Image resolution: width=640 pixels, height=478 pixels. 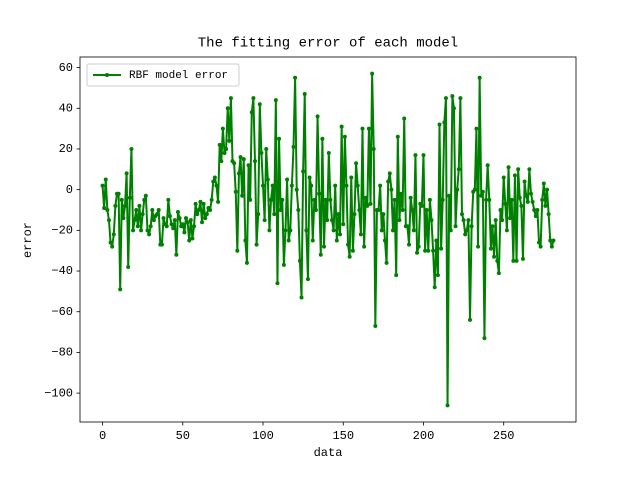 I want to click on y-tick-label: −80, so click(x=62, y=353).